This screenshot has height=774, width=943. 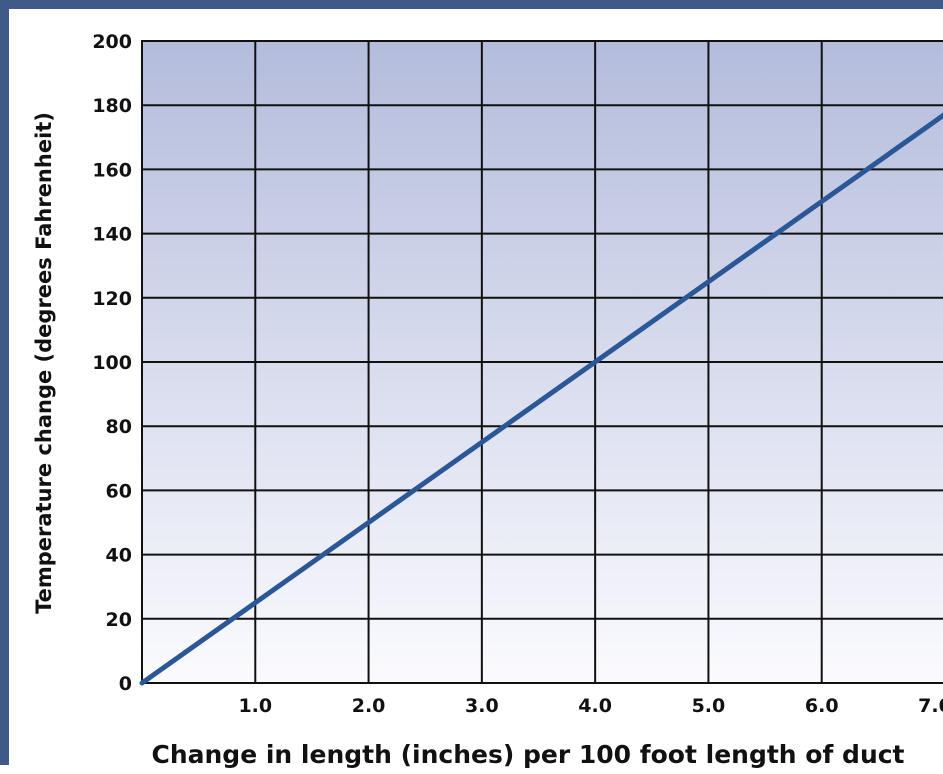 What do you see at coordinates (595, 706) in the screenshot?
I see `x-tick-label: 4.0` at bounding box center [595, 706].